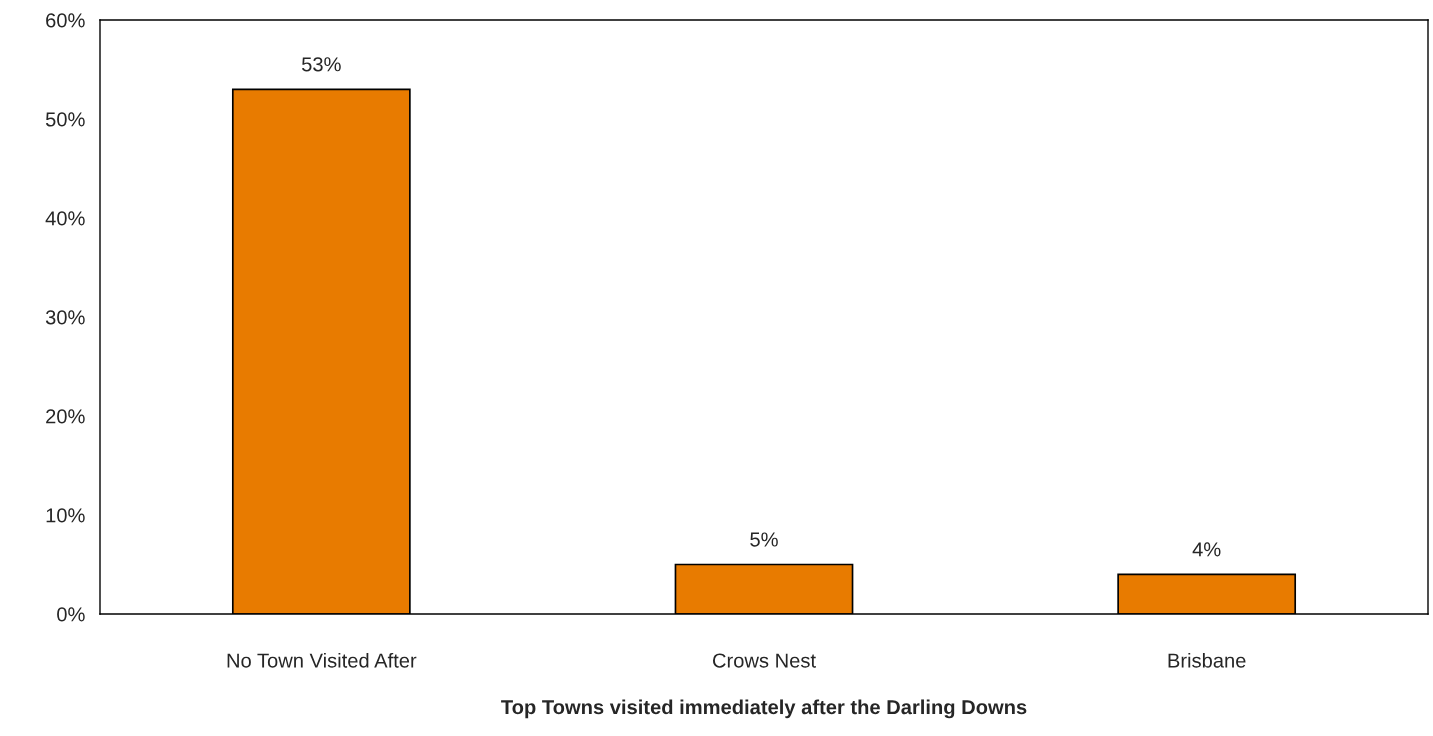 This screenshot has height=736, width=1433. I want to click on x-tick-label: Brisbane, so click(1207, 660).